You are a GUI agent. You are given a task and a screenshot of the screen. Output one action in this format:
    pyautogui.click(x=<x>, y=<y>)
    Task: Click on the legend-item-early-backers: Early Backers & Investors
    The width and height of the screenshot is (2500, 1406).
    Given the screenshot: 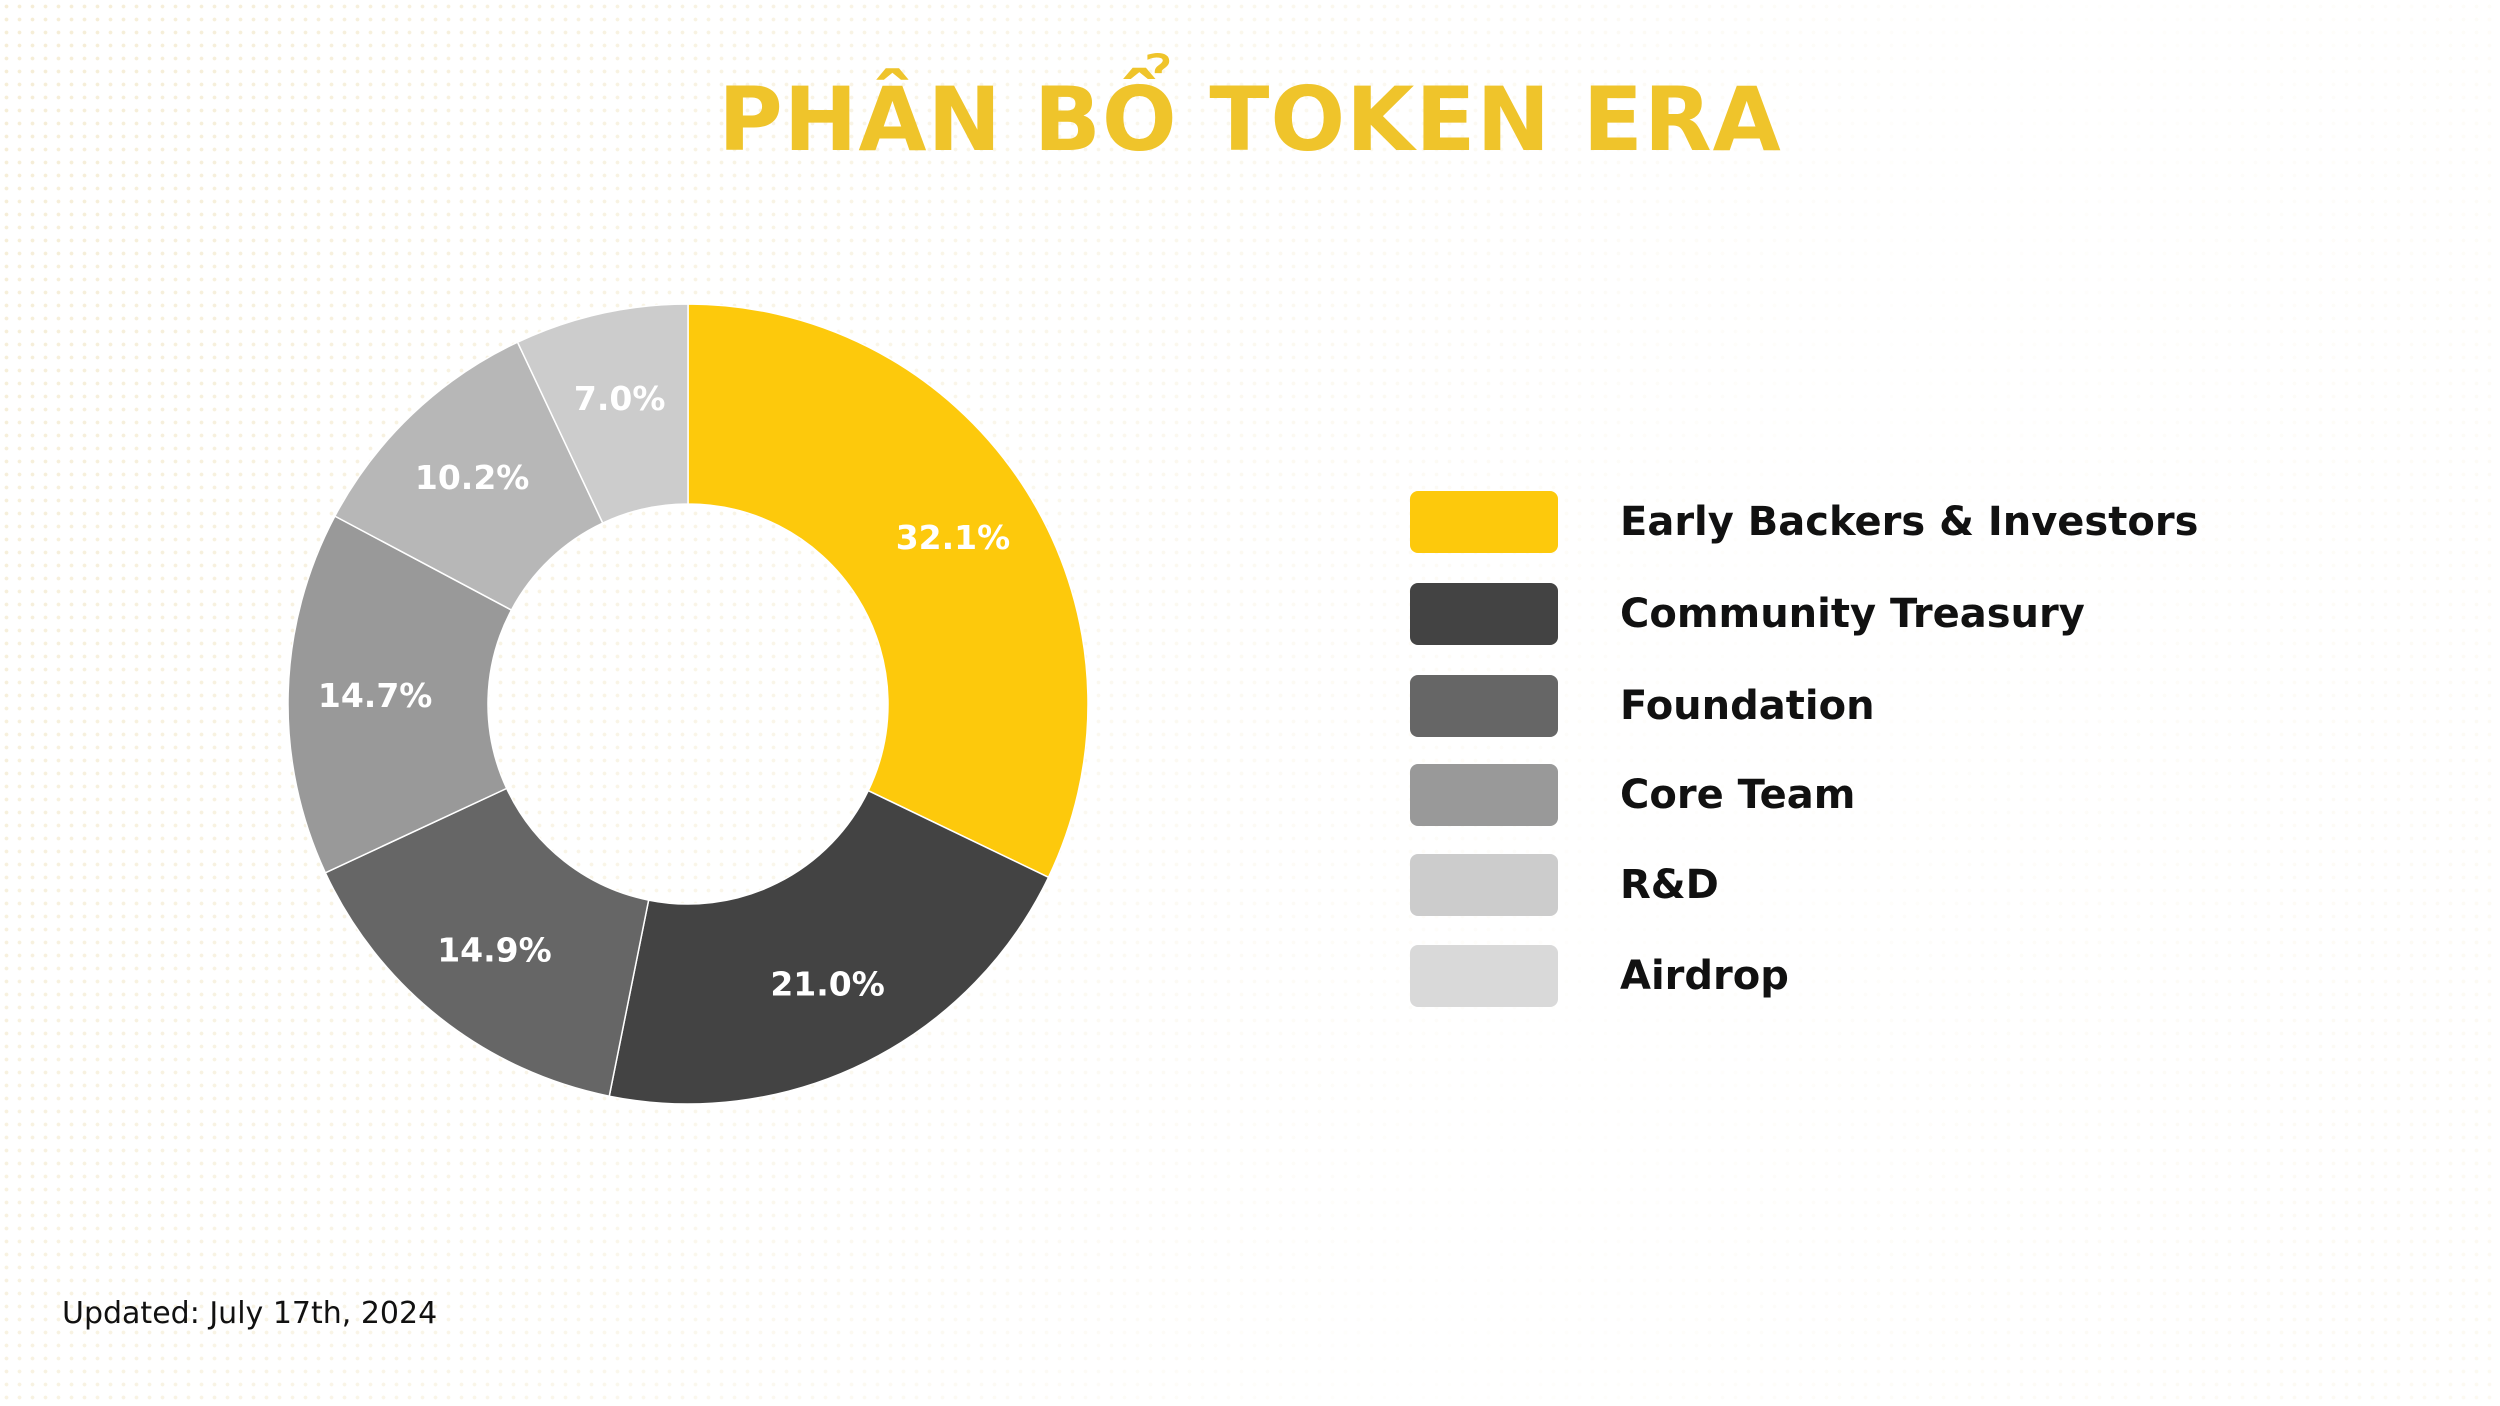 What is the action you would take?
    pyautogui.click(x=1860, y=522)
    